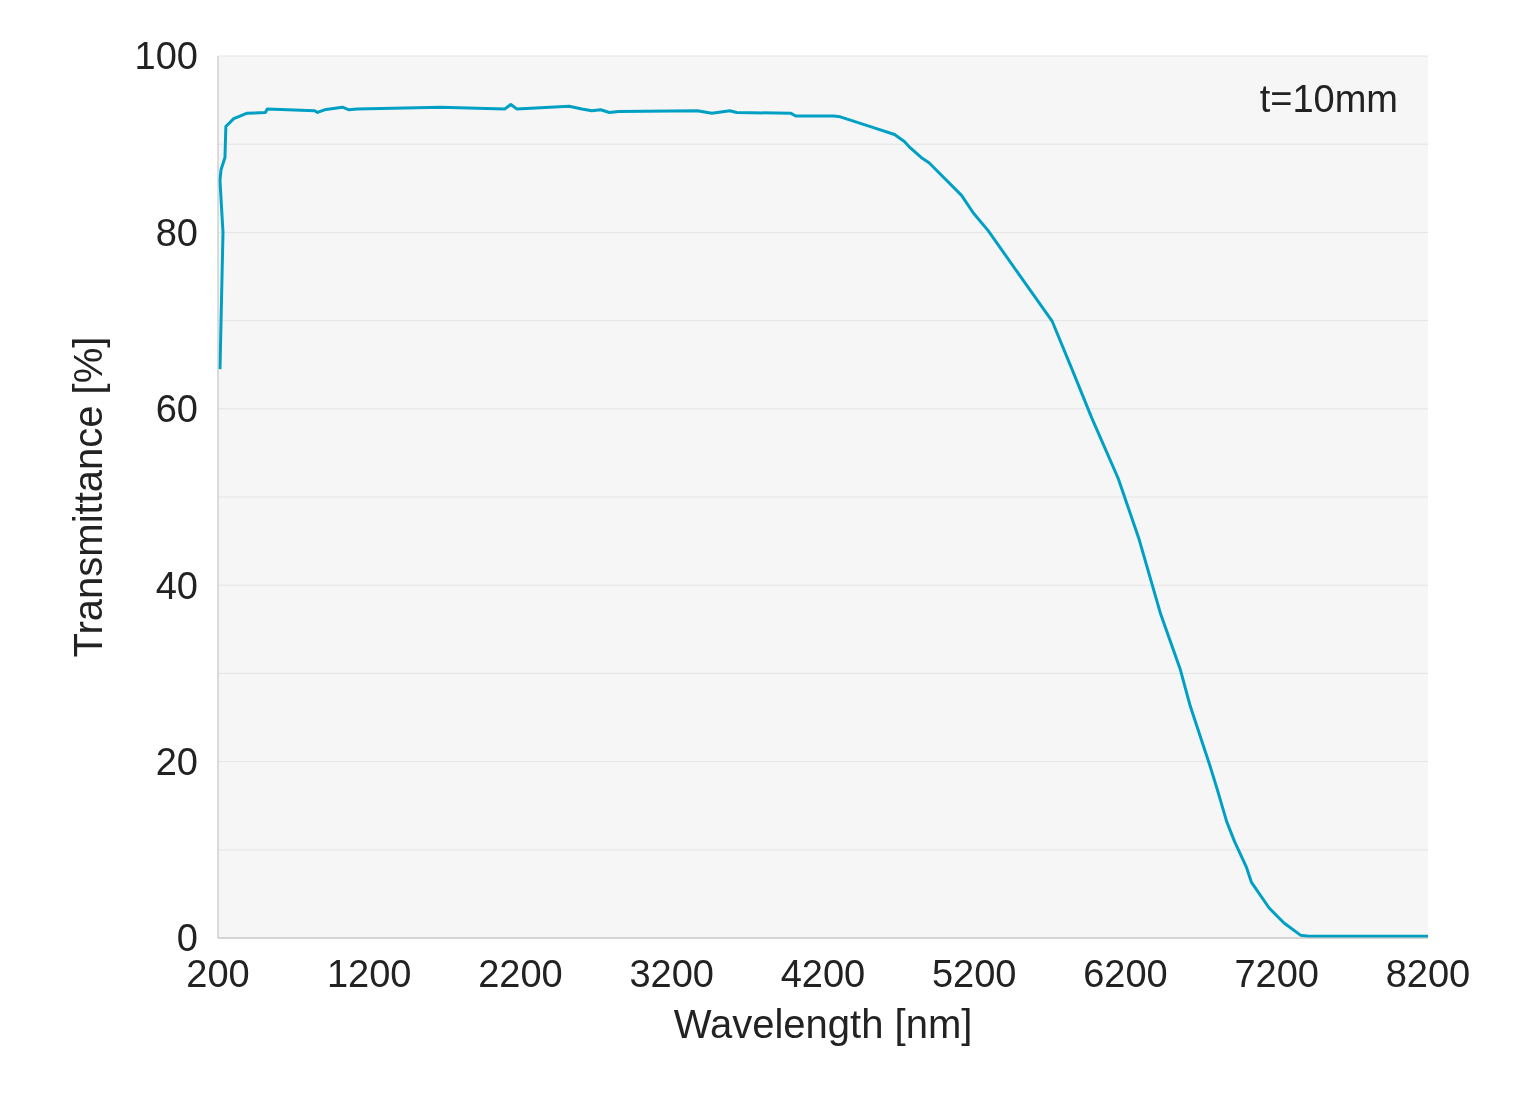 The image size is (1532, 1100). What do you see at coordinates (369, 973) in the screenshot?
I see `x-tick-label: 1200` at bounding box center [369, 973].